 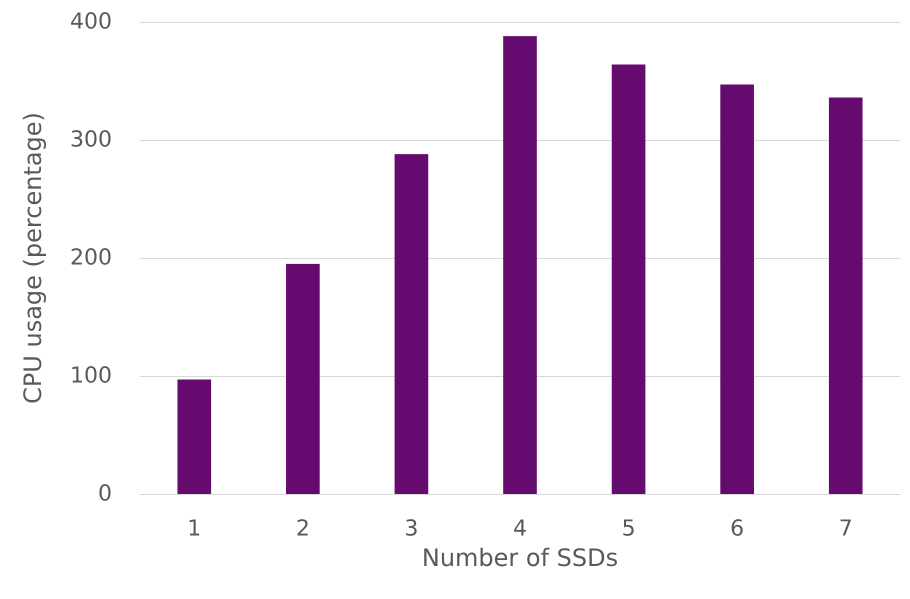 I want to click on x-axis-title: Number of SSDs, so click(x=520, y=558).